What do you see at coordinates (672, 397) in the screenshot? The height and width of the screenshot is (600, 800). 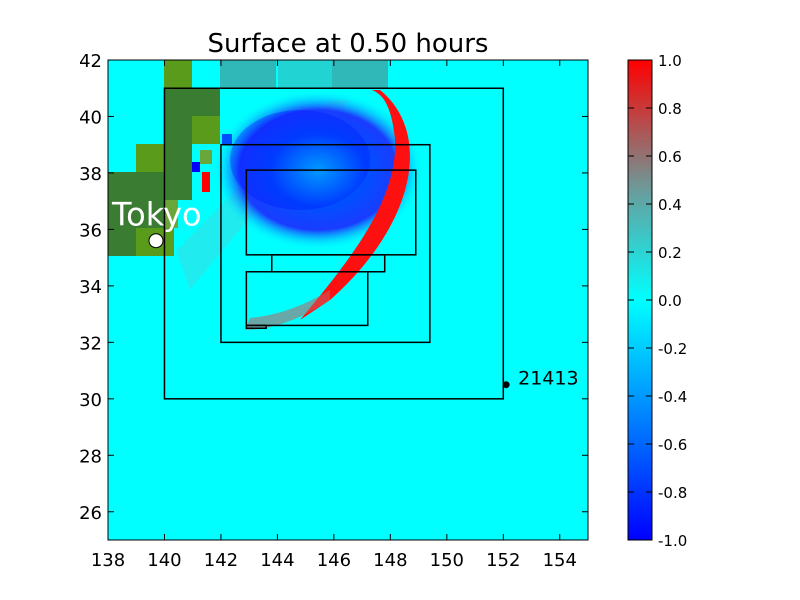 I see `colorbar-tick-label: -0.4` at bounding box center [672, 397].